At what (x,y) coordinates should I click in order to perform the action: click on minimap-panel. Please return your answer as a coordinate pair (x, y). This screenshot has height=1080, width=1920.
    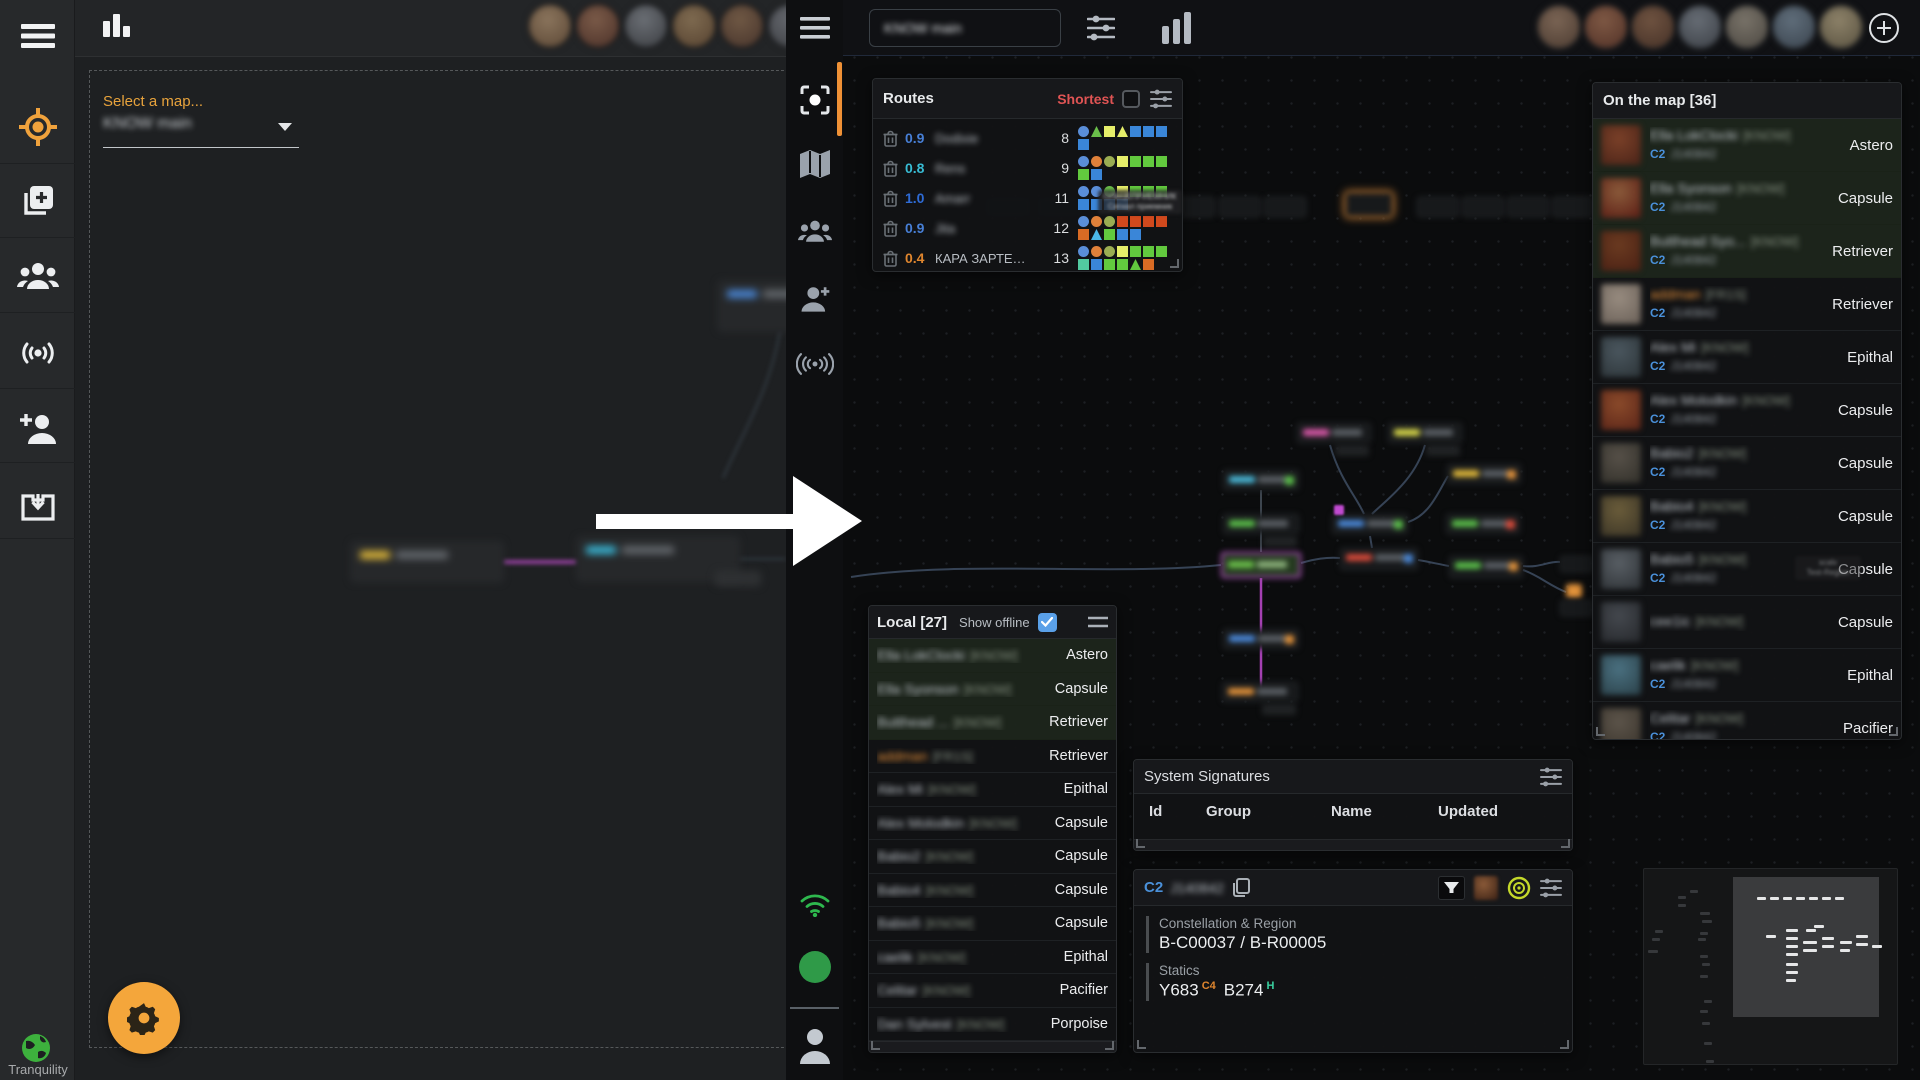
    Looking at the image, I should click on (1770, 966).